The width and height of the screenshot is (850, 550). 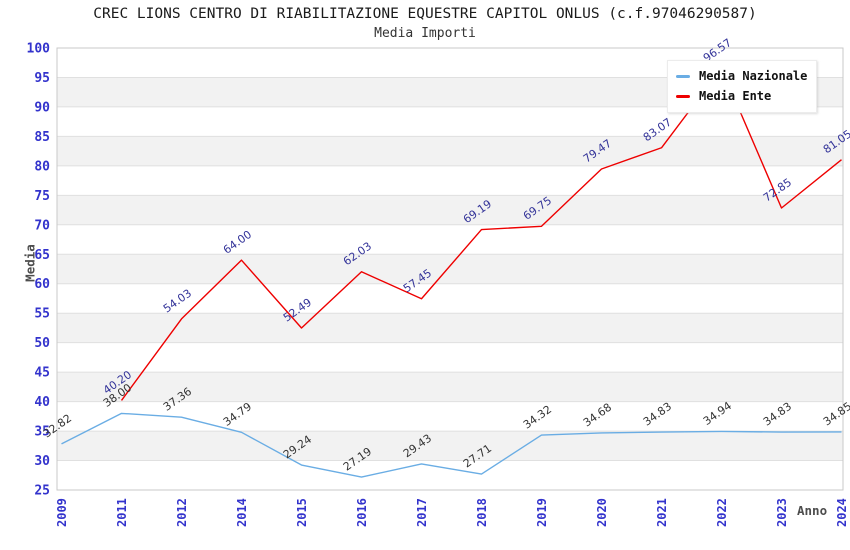 What do you see at coordinates (683, 76) in the screenshot?
I see `media-nazionale-line-swatch-icon` at bounding box center [683, 76].